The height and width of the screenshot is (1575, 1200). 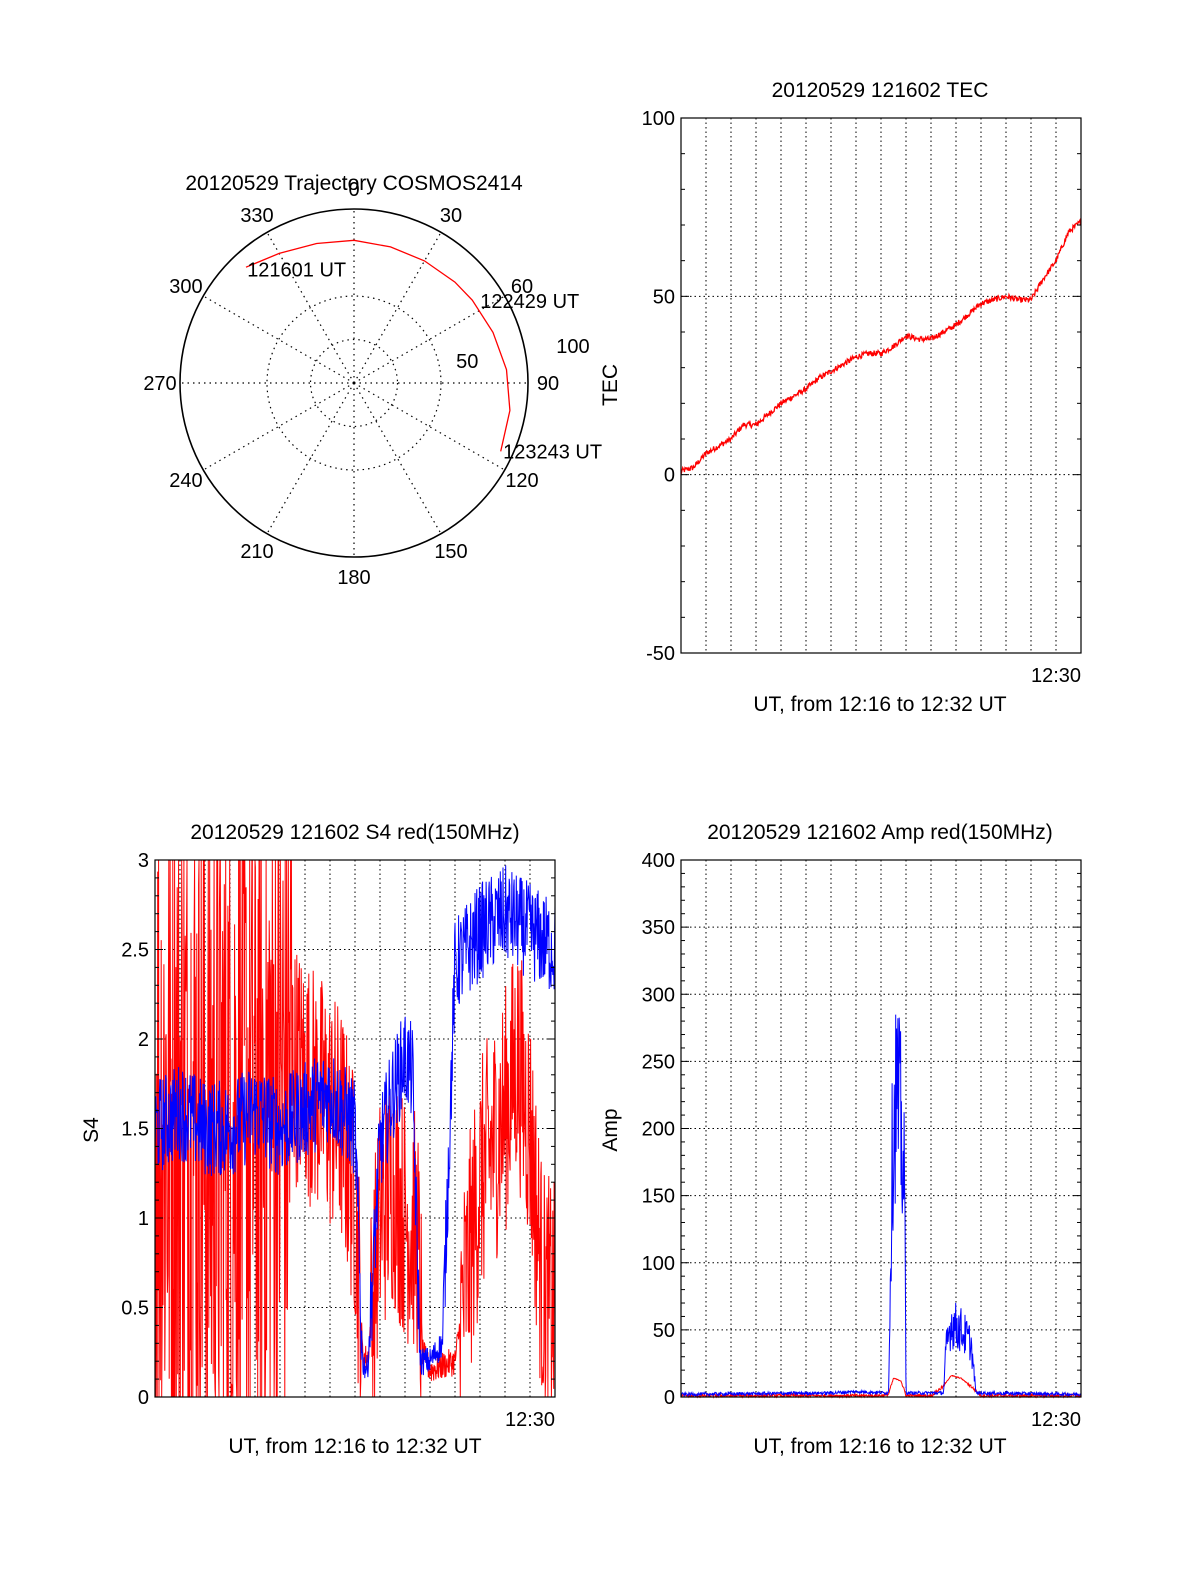 I want to click on tec-ytick-label-2: 50, so click(x=664, y=297).